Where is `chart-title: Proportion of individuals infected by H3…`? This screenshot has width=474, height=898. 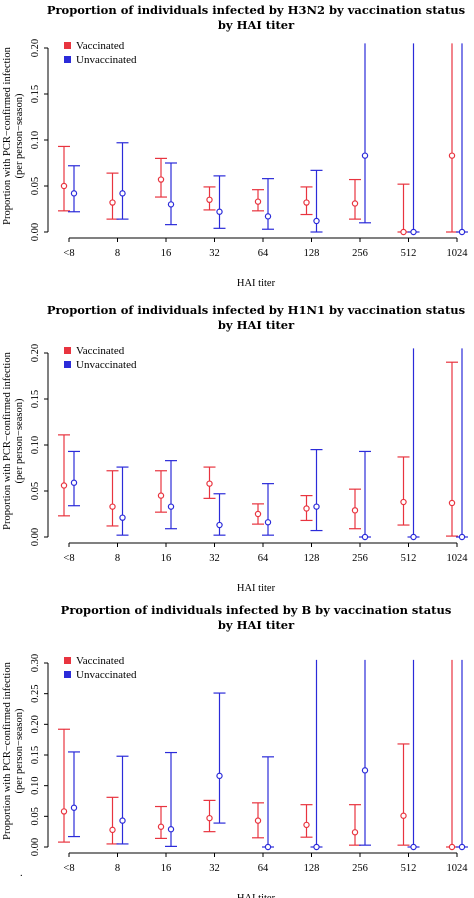 chart-title: Proportion of individuals infected by H3… is located at coordinates (256, 10).